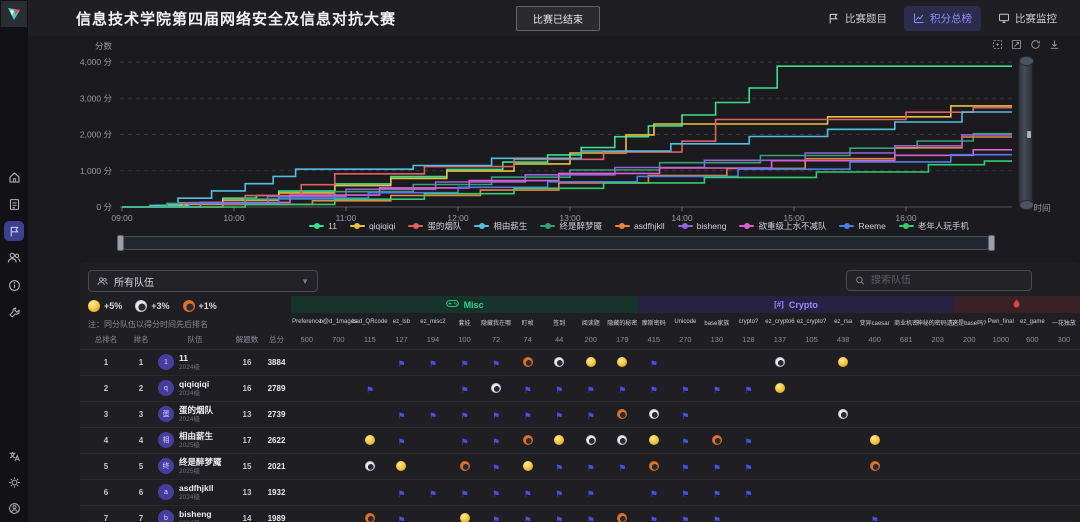 This screenshot has width=1080, height=522. What do you see at coordinates (464, 339) in the screenshot?
I see `header-points-5: 100` at bounding box center [464, 339].